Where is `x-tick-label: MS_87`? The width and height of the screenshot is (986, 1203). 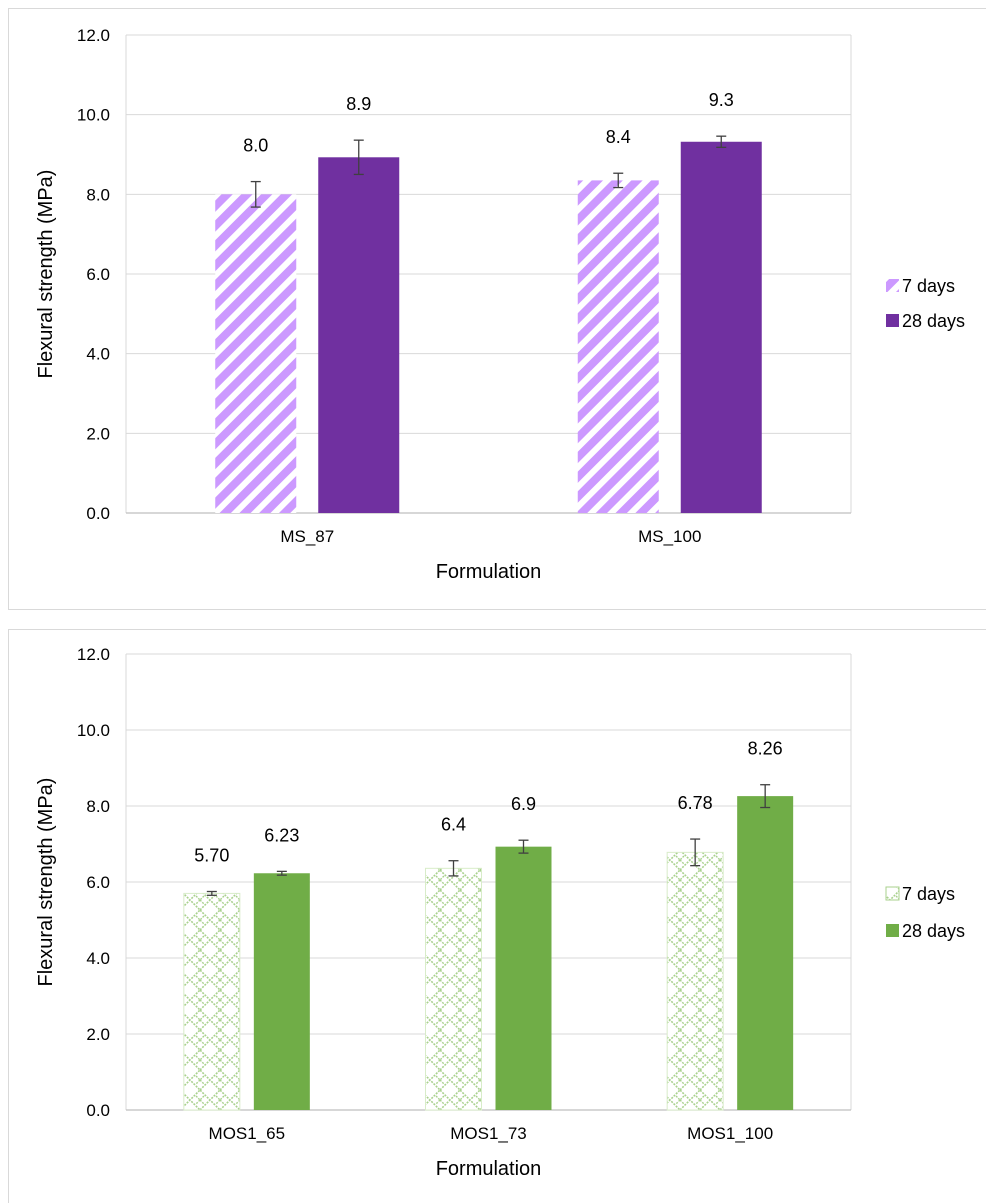 x-tick-label: MS_87 is located at coordinates (307, 536).